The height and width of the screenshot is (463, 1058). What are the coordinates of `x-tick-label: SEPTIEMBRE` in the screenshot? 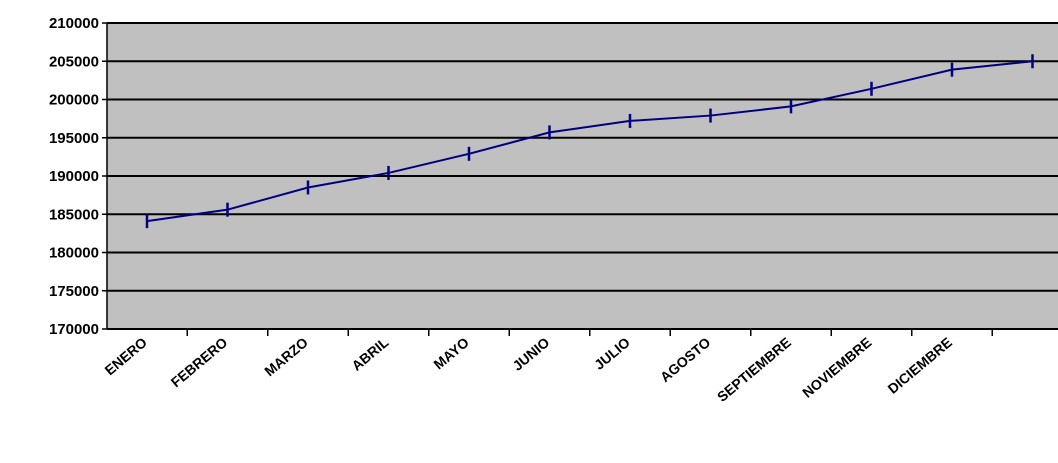 It's located at (754, 369).